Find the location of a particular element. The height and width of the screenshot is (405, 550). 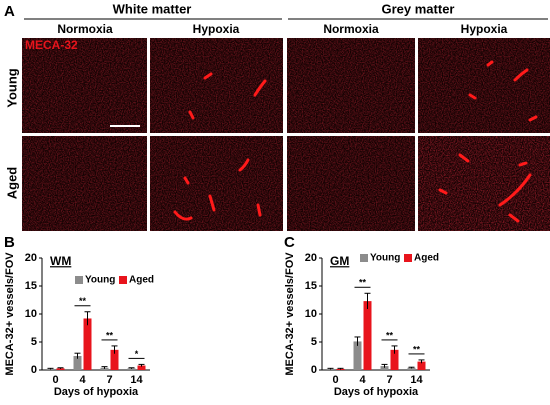

panel-label: A is located at coordinates (9, 11).